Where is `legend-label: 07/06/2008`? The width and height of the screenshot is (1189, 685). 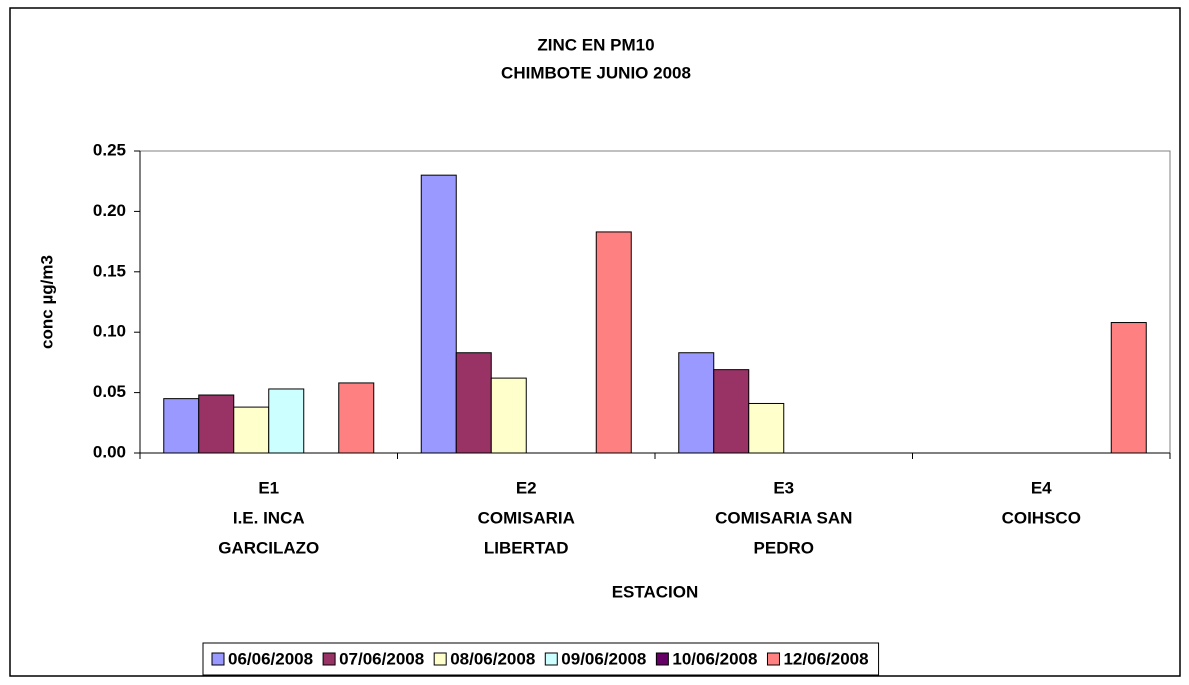 legend-label: 07/06/2008 is located at coordinates (381, 658).